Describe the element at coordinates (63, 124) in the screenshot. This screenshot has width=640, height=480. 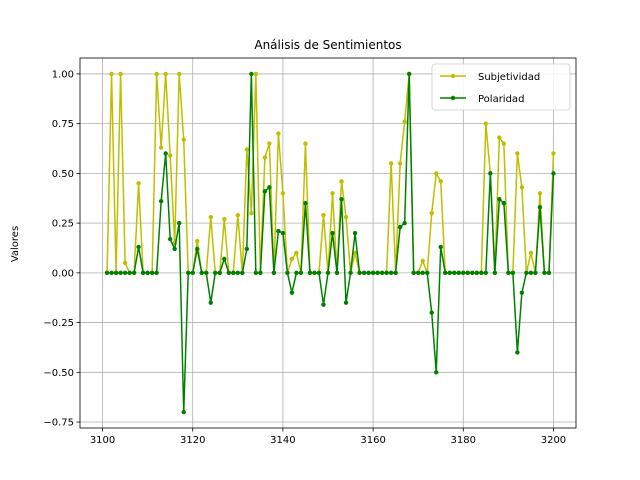
I see `y-tick-label: 0.75` at that location.